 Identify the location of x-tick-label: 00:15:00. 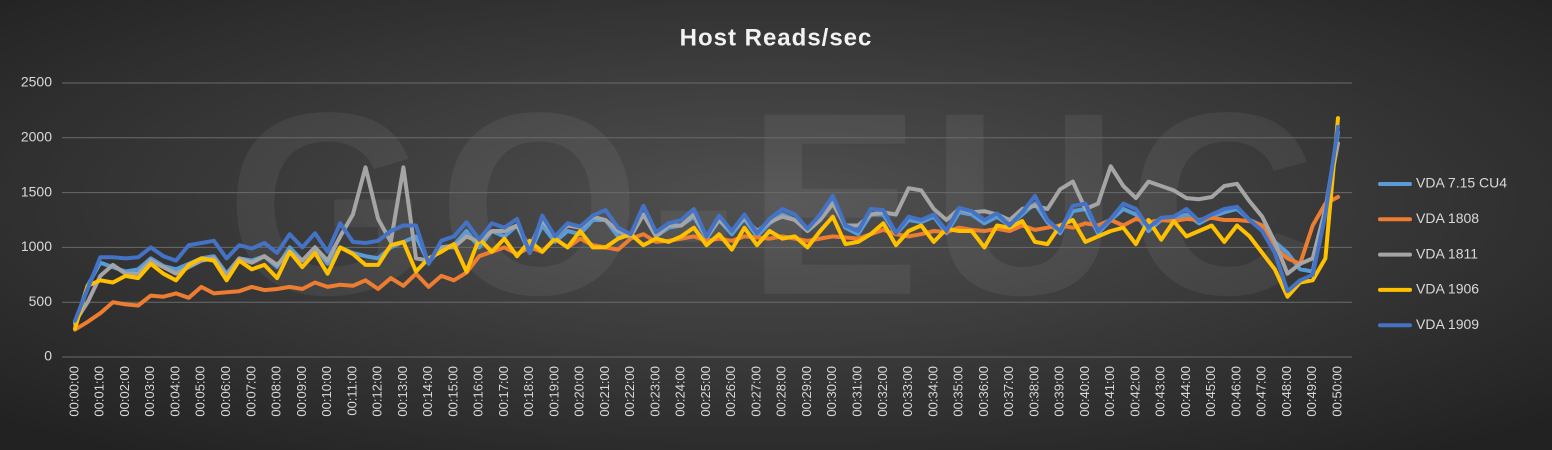
(452, 391).